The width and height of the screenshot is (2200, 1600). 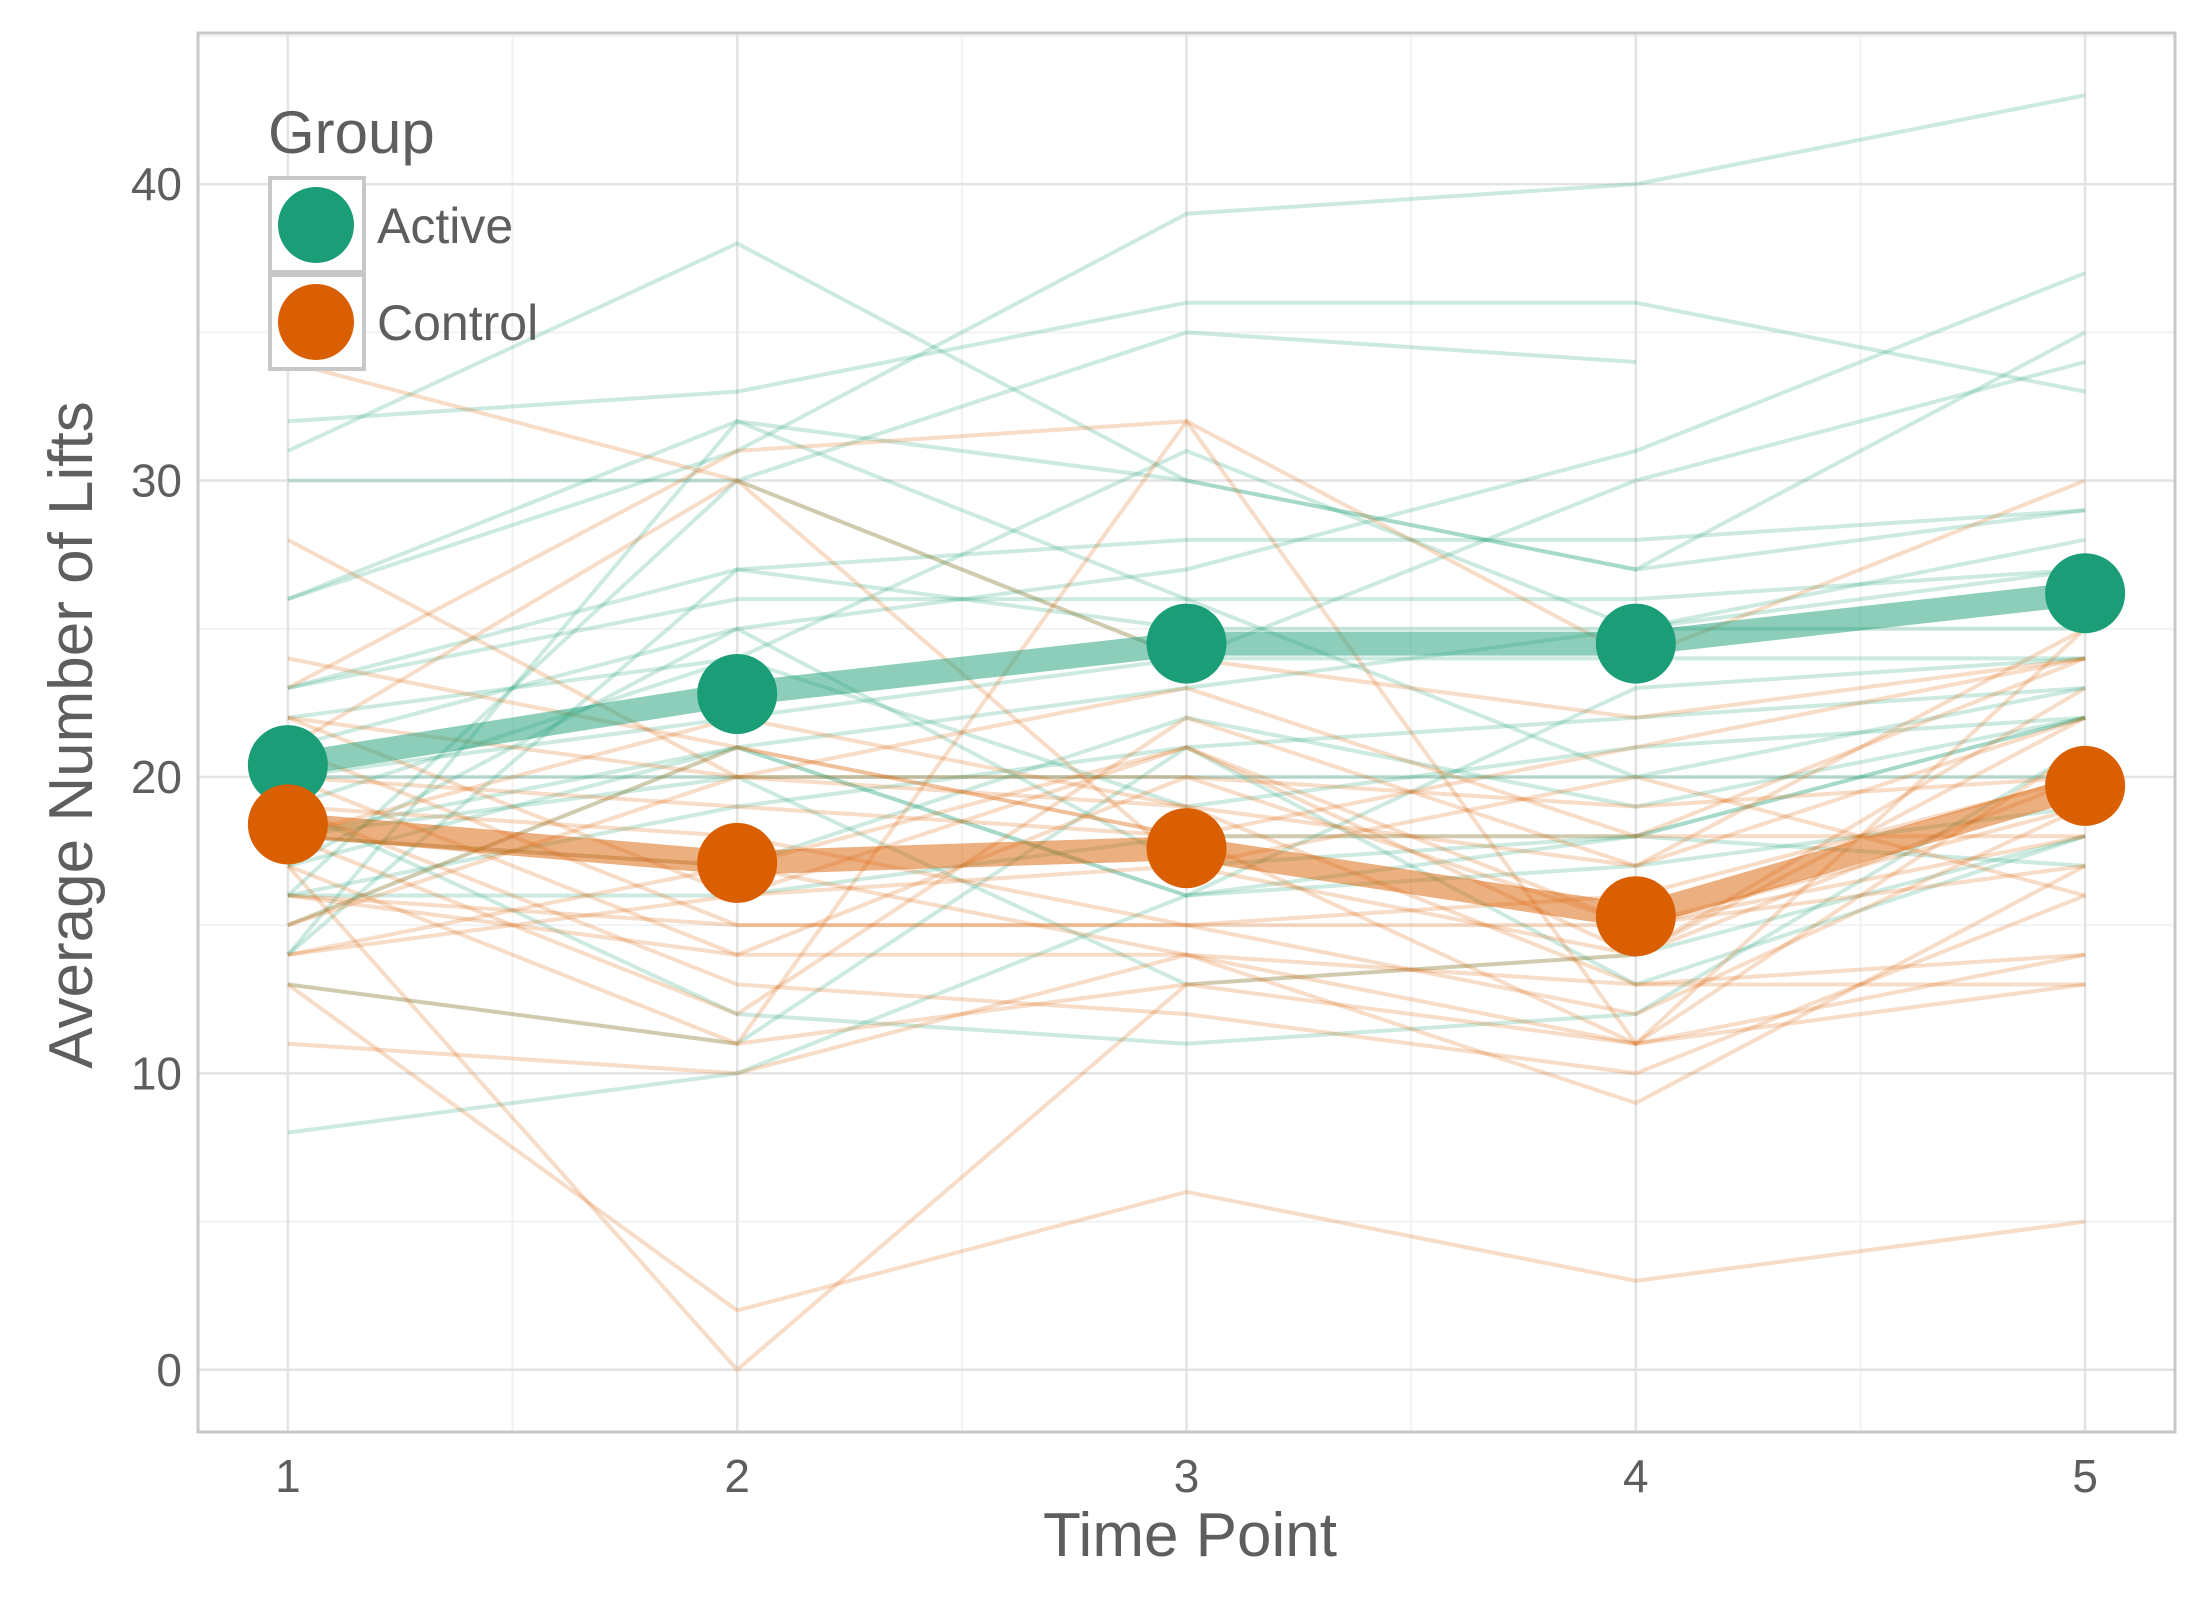 I want to click on legend-label-active: Active, so click(x=445, y=226).